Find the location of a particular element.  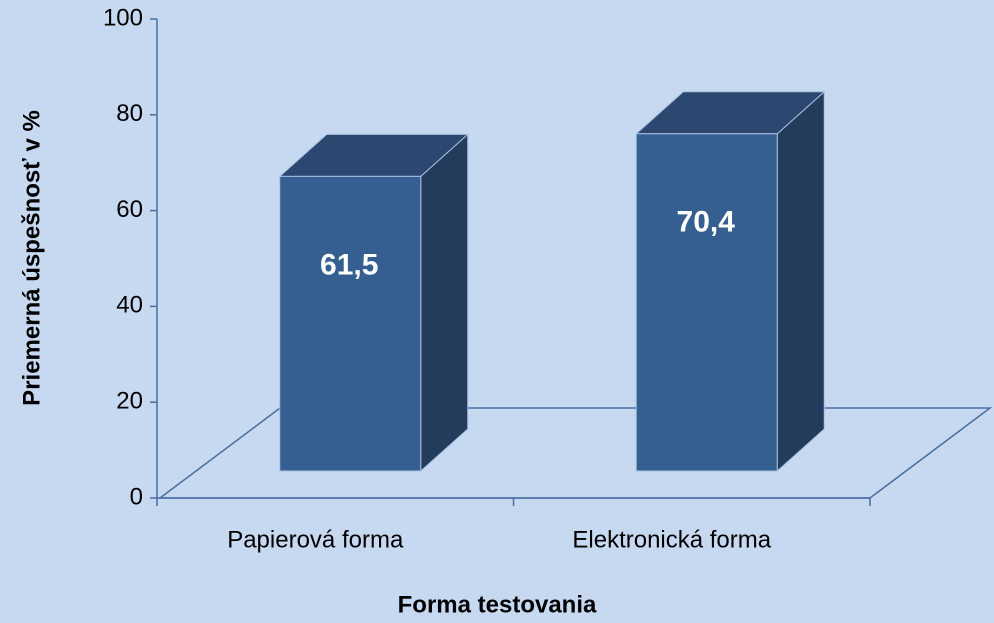

y-tick-label: 0 is located at coordinates (136, 496).